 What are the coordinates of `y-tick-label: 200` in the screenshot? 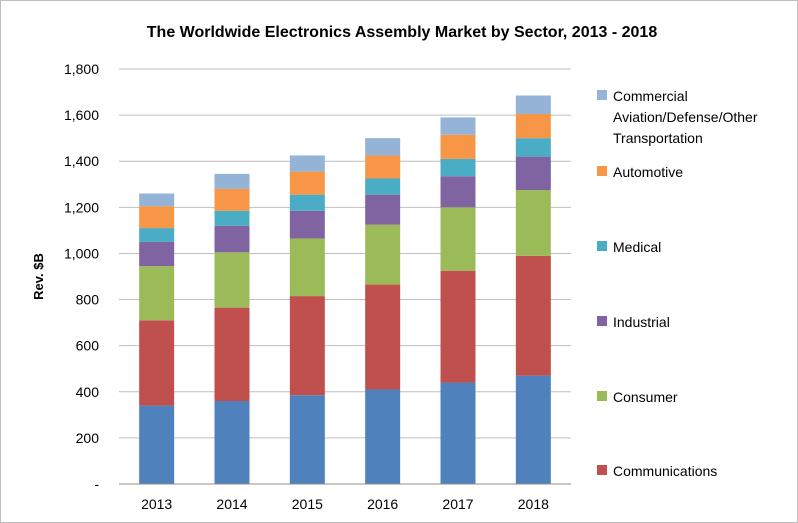 It's located at (88, 438).